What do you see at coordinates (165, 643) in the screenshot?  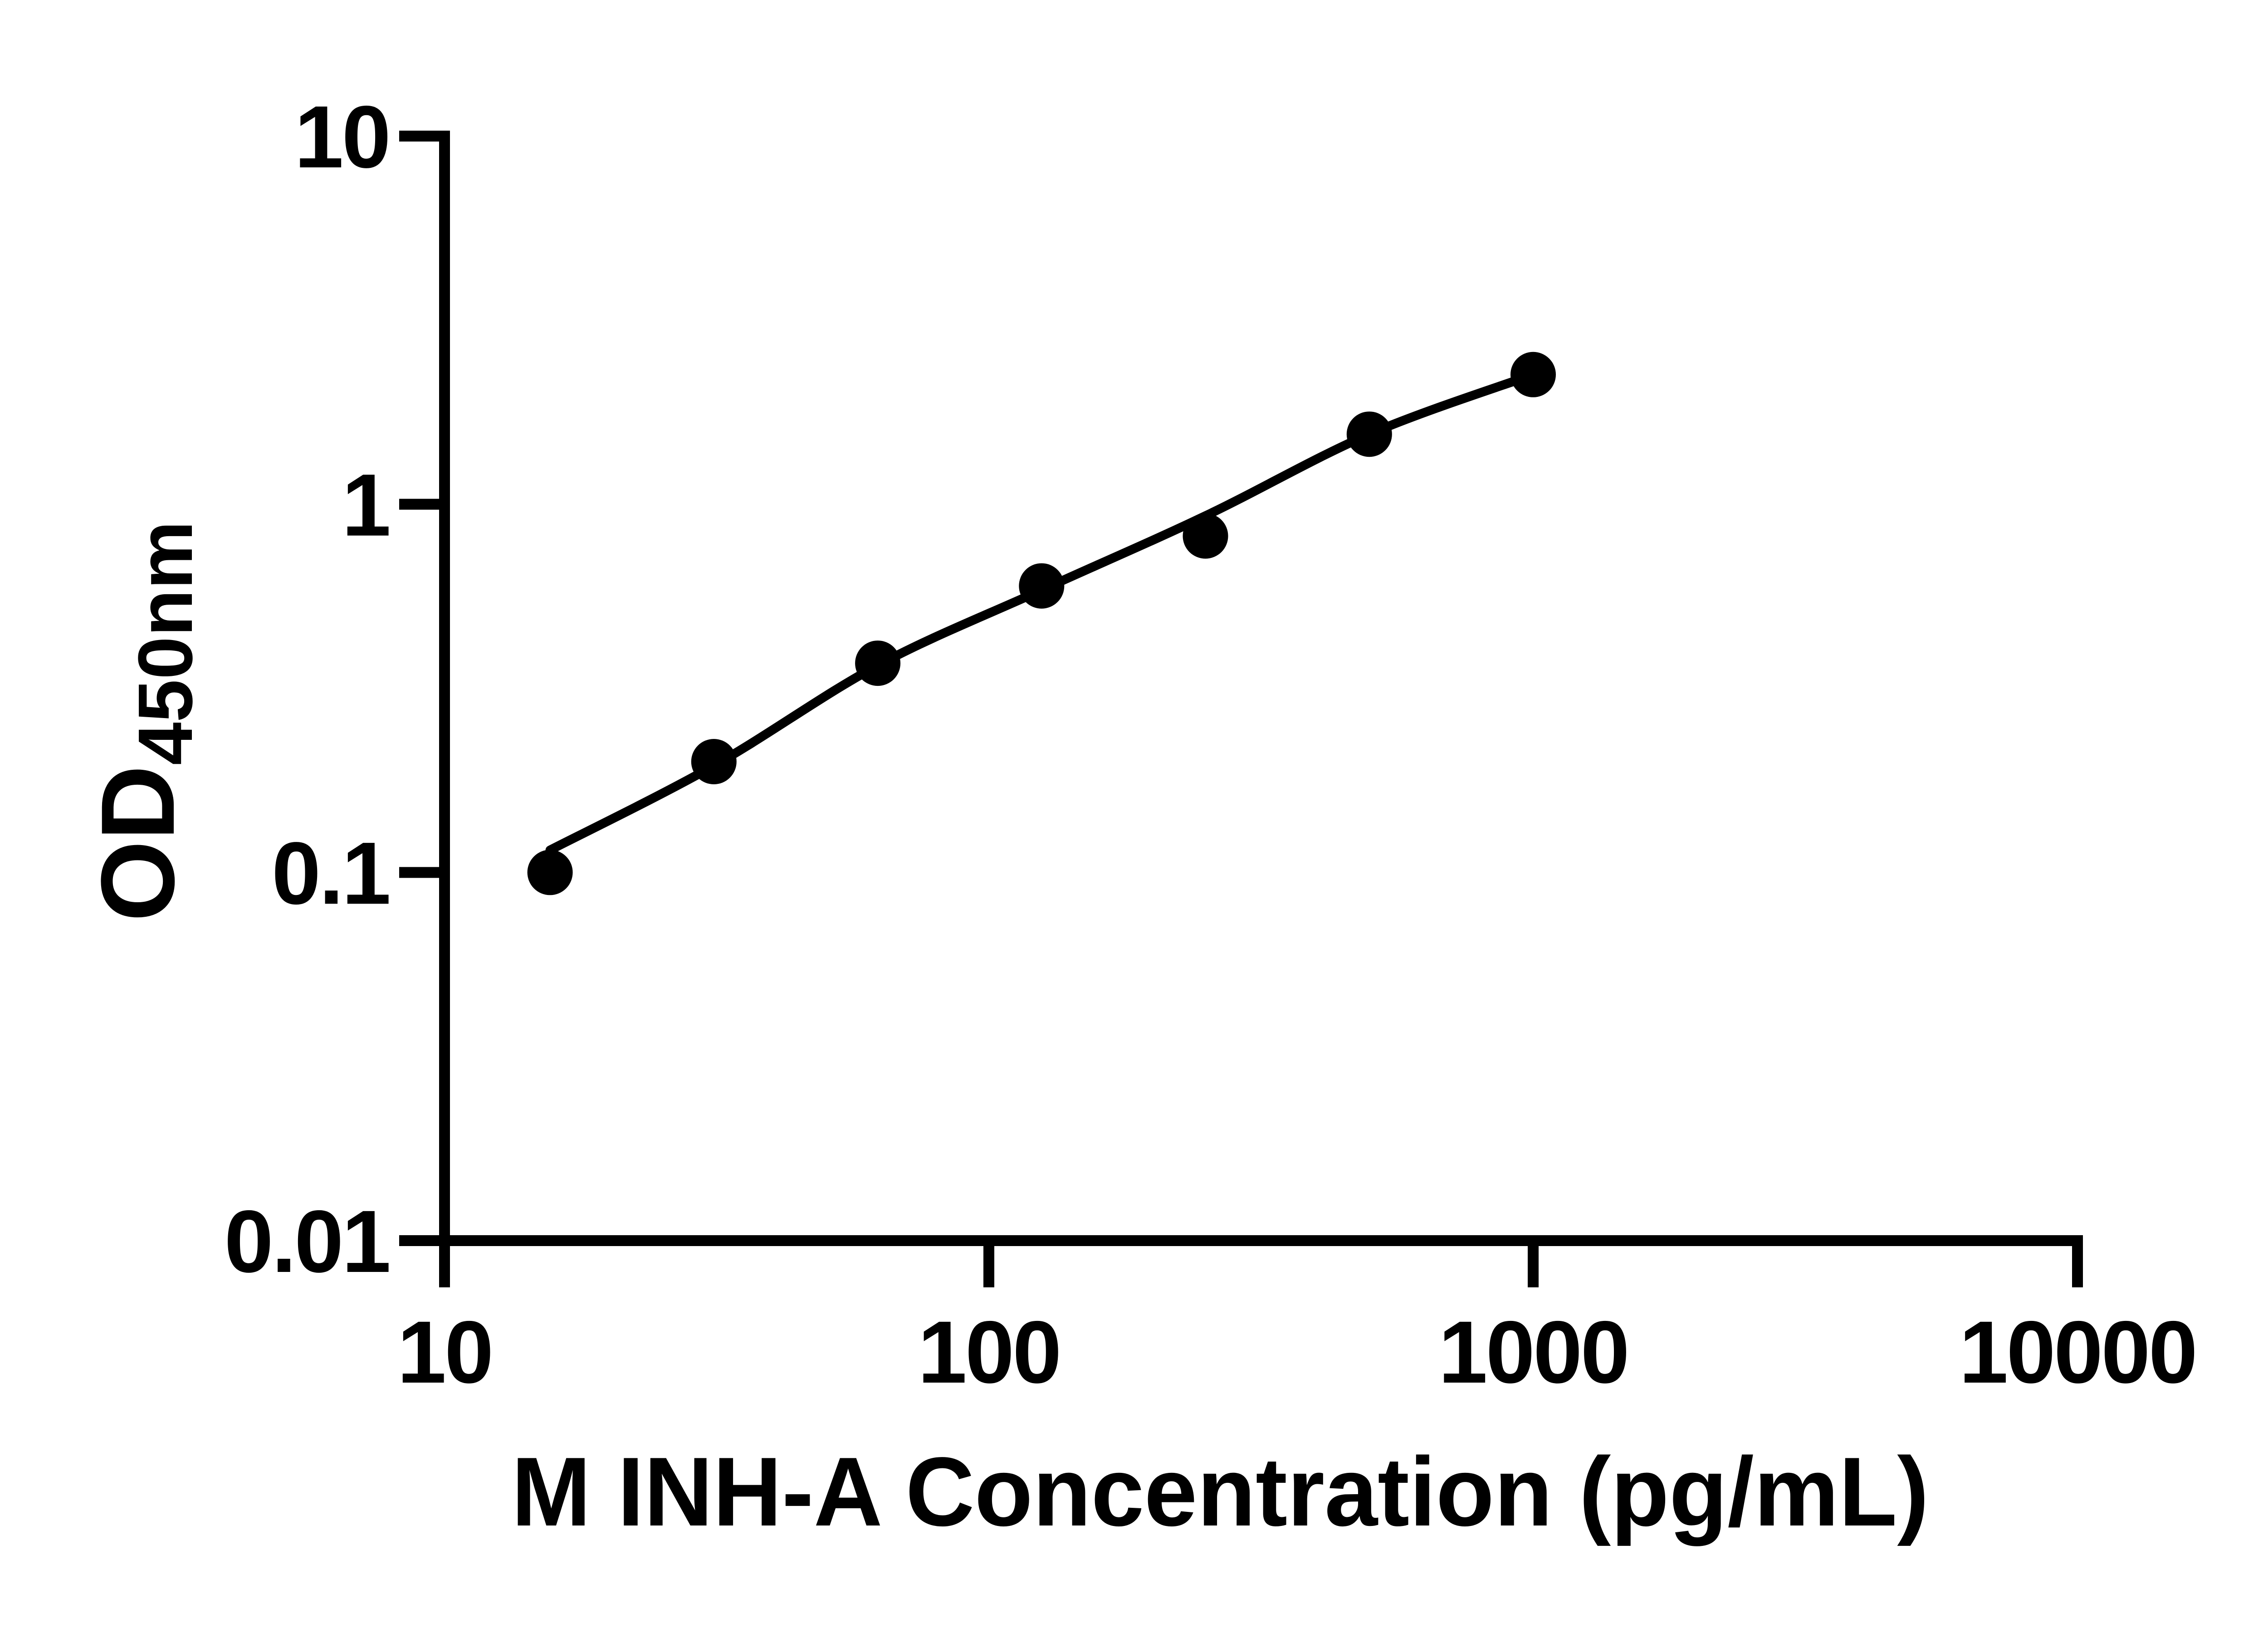 I see `y-axis-title-subscript: 450nm` at bounding box center [165, 643].